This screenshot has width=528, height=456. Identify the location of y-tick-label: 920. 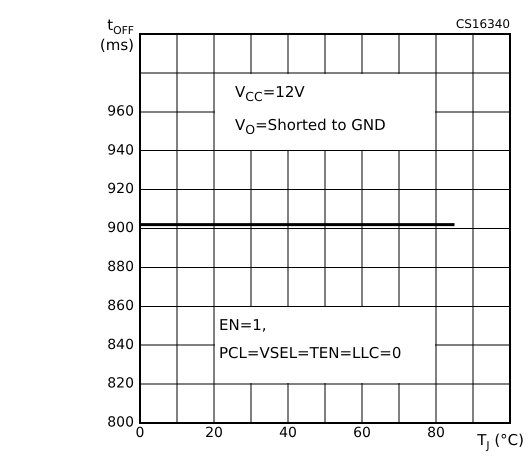
(120, 189).